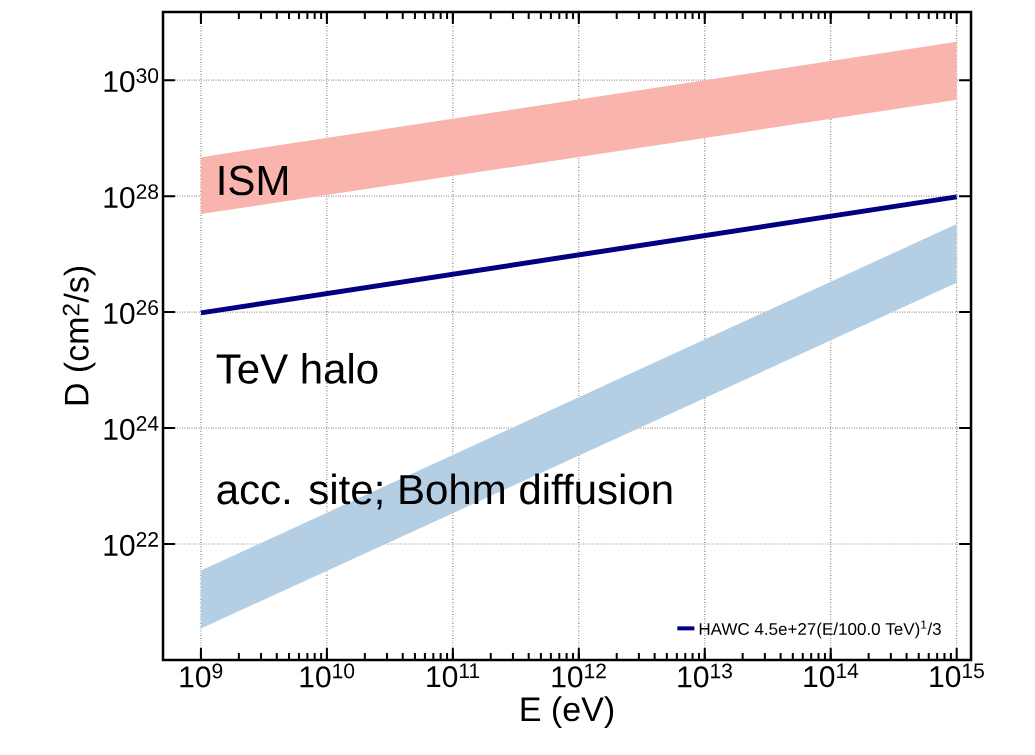  What do you see at coordinates (567, 712) in the screenshot?
I see `x-axis-title: E (eV)` at bounding box center [567, 712].